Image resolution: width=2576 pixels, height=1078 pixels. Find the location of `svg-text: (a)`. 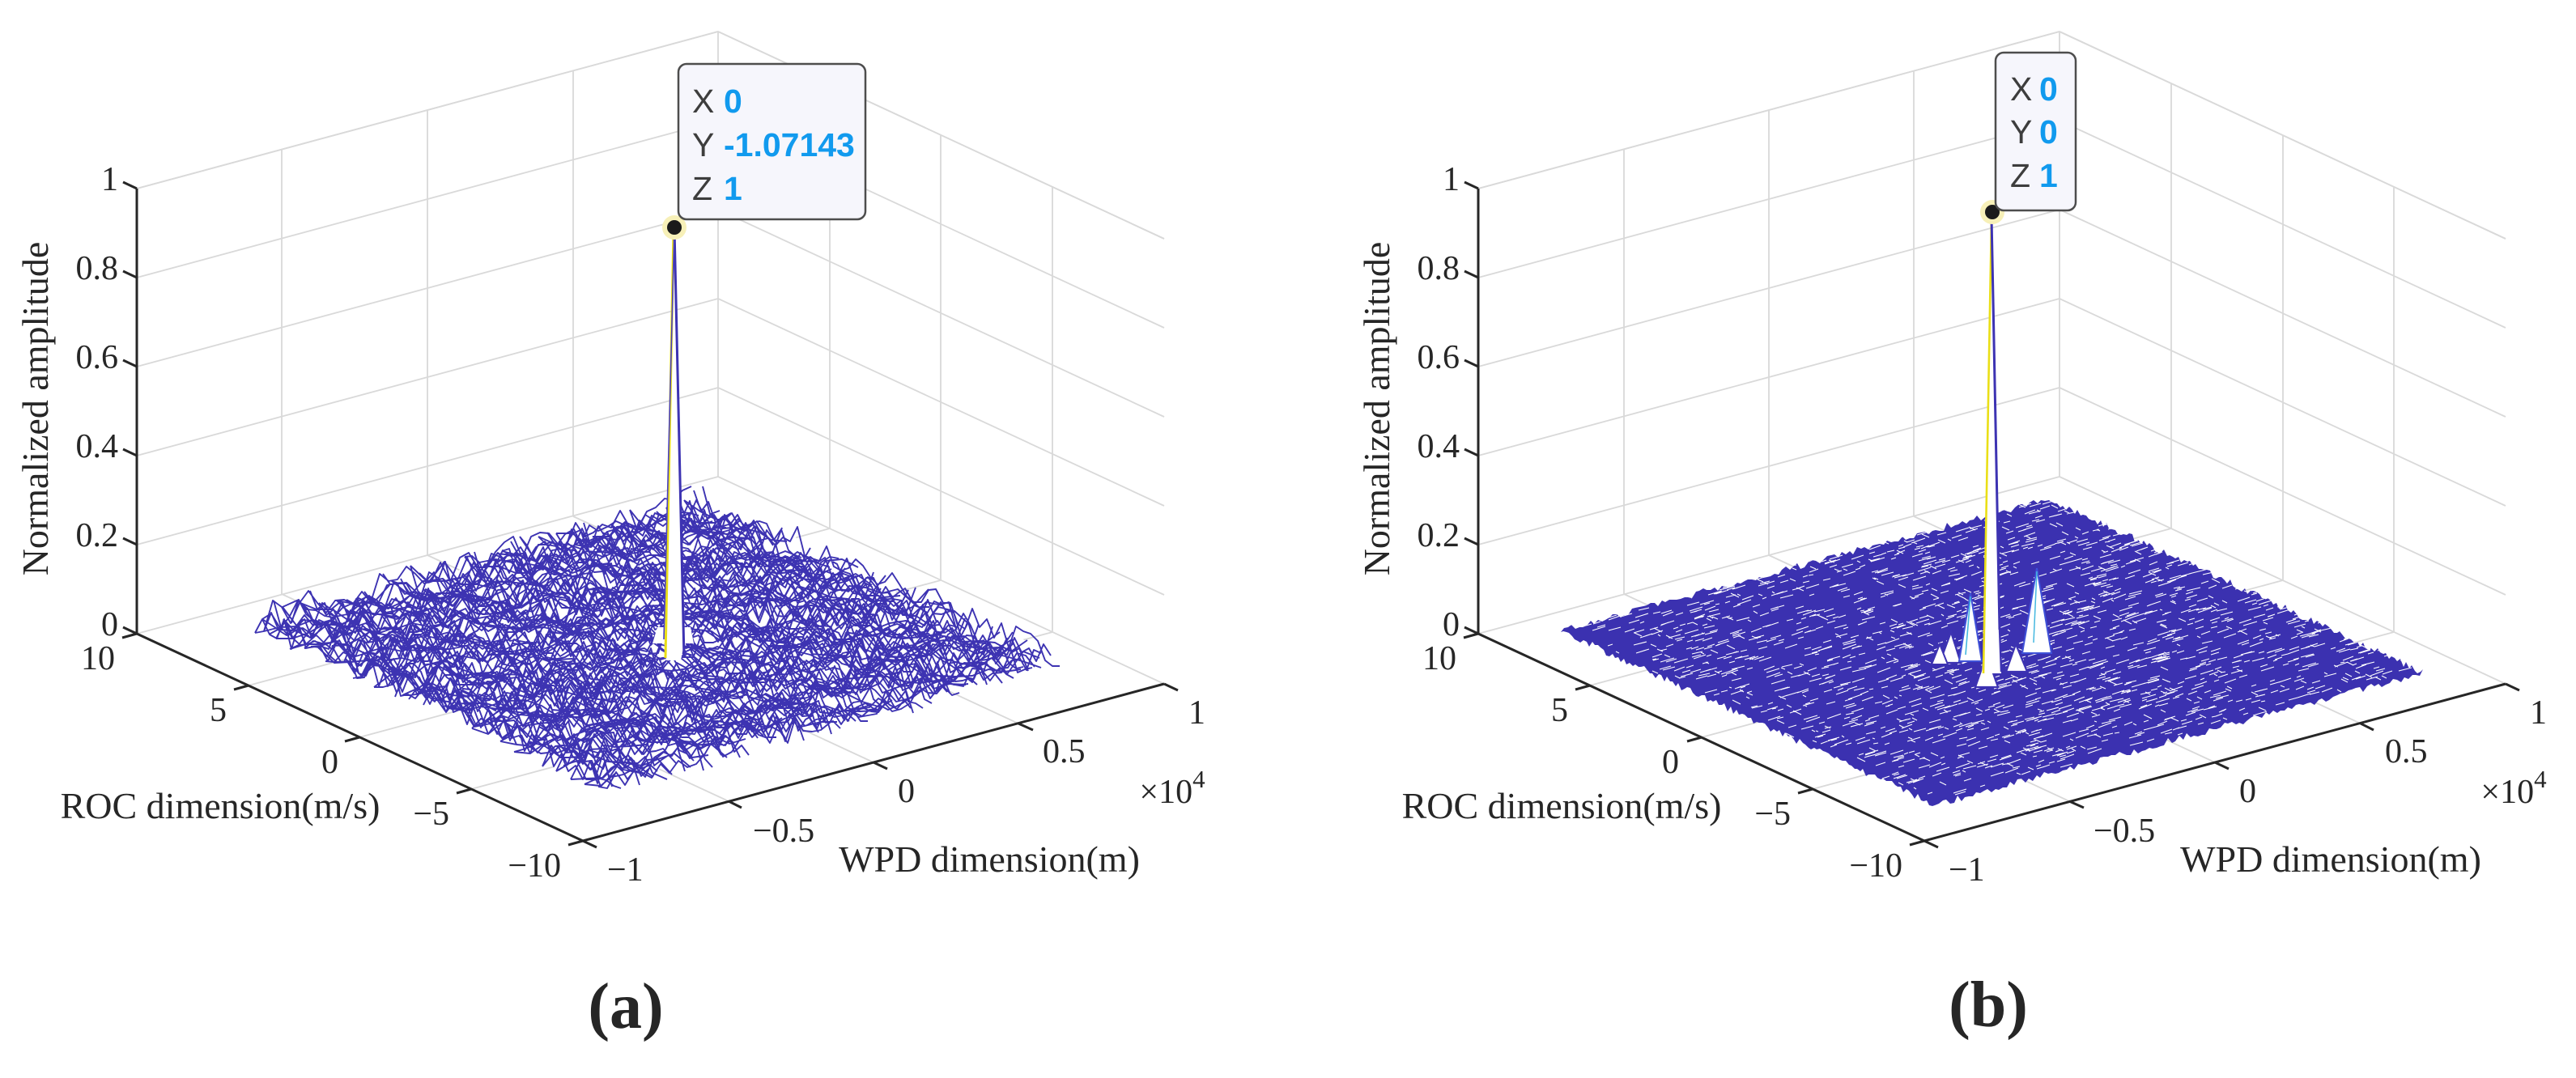

svg-text: (a) is located at coordinates (626, 1007).